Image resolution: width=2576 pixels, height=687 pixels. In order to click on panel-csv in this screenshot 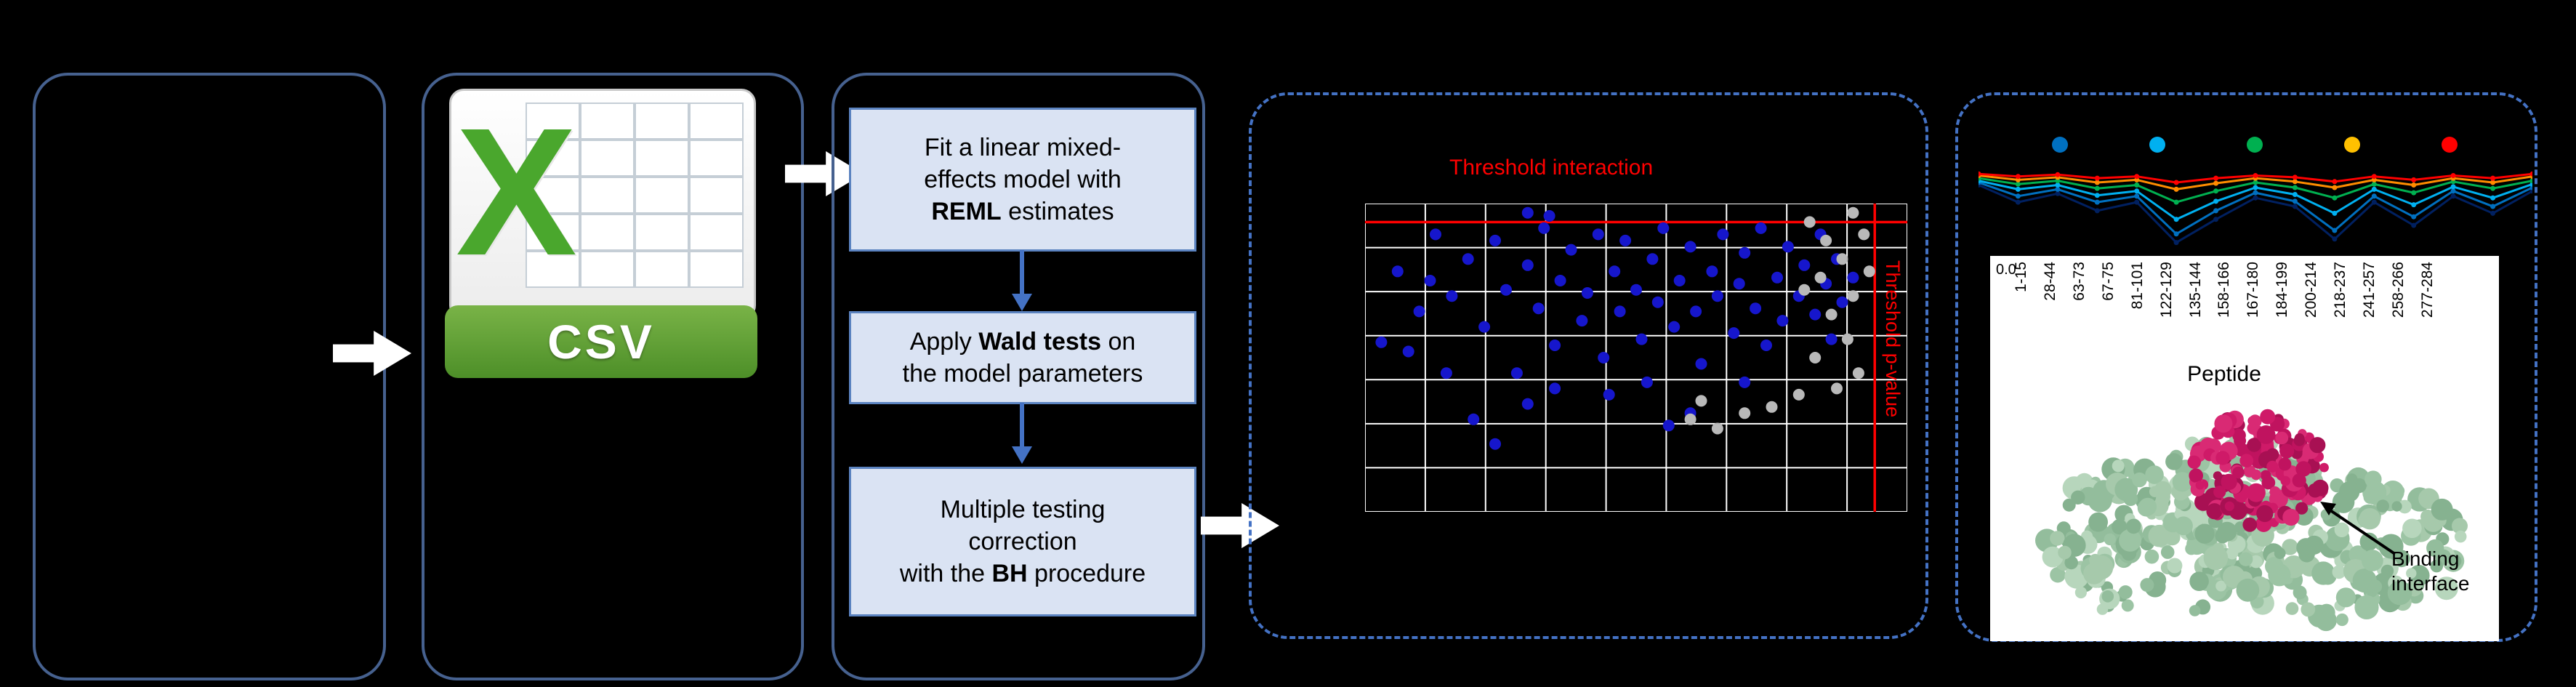, I will do `click(613, 376)`.